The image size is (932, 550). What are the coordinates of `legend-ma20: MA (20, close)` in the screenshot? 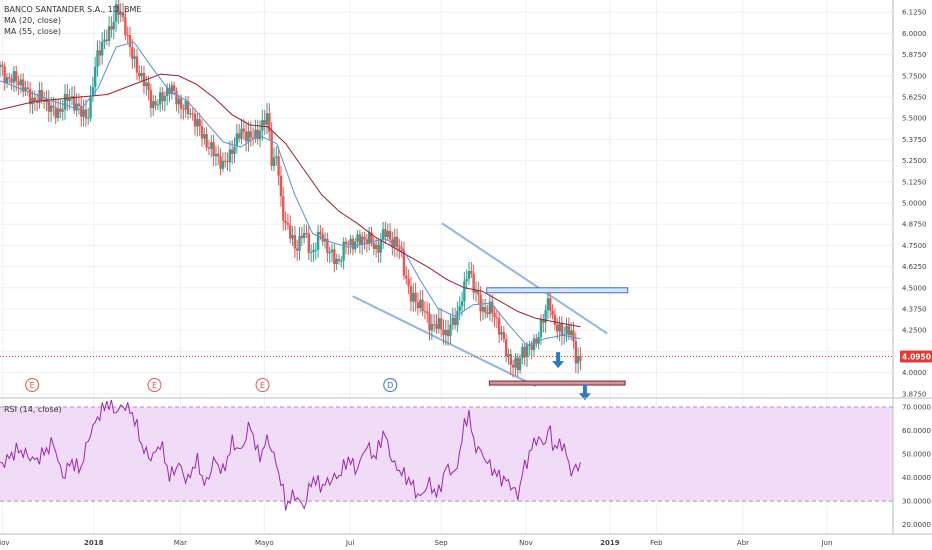 It's located at (33, 20).